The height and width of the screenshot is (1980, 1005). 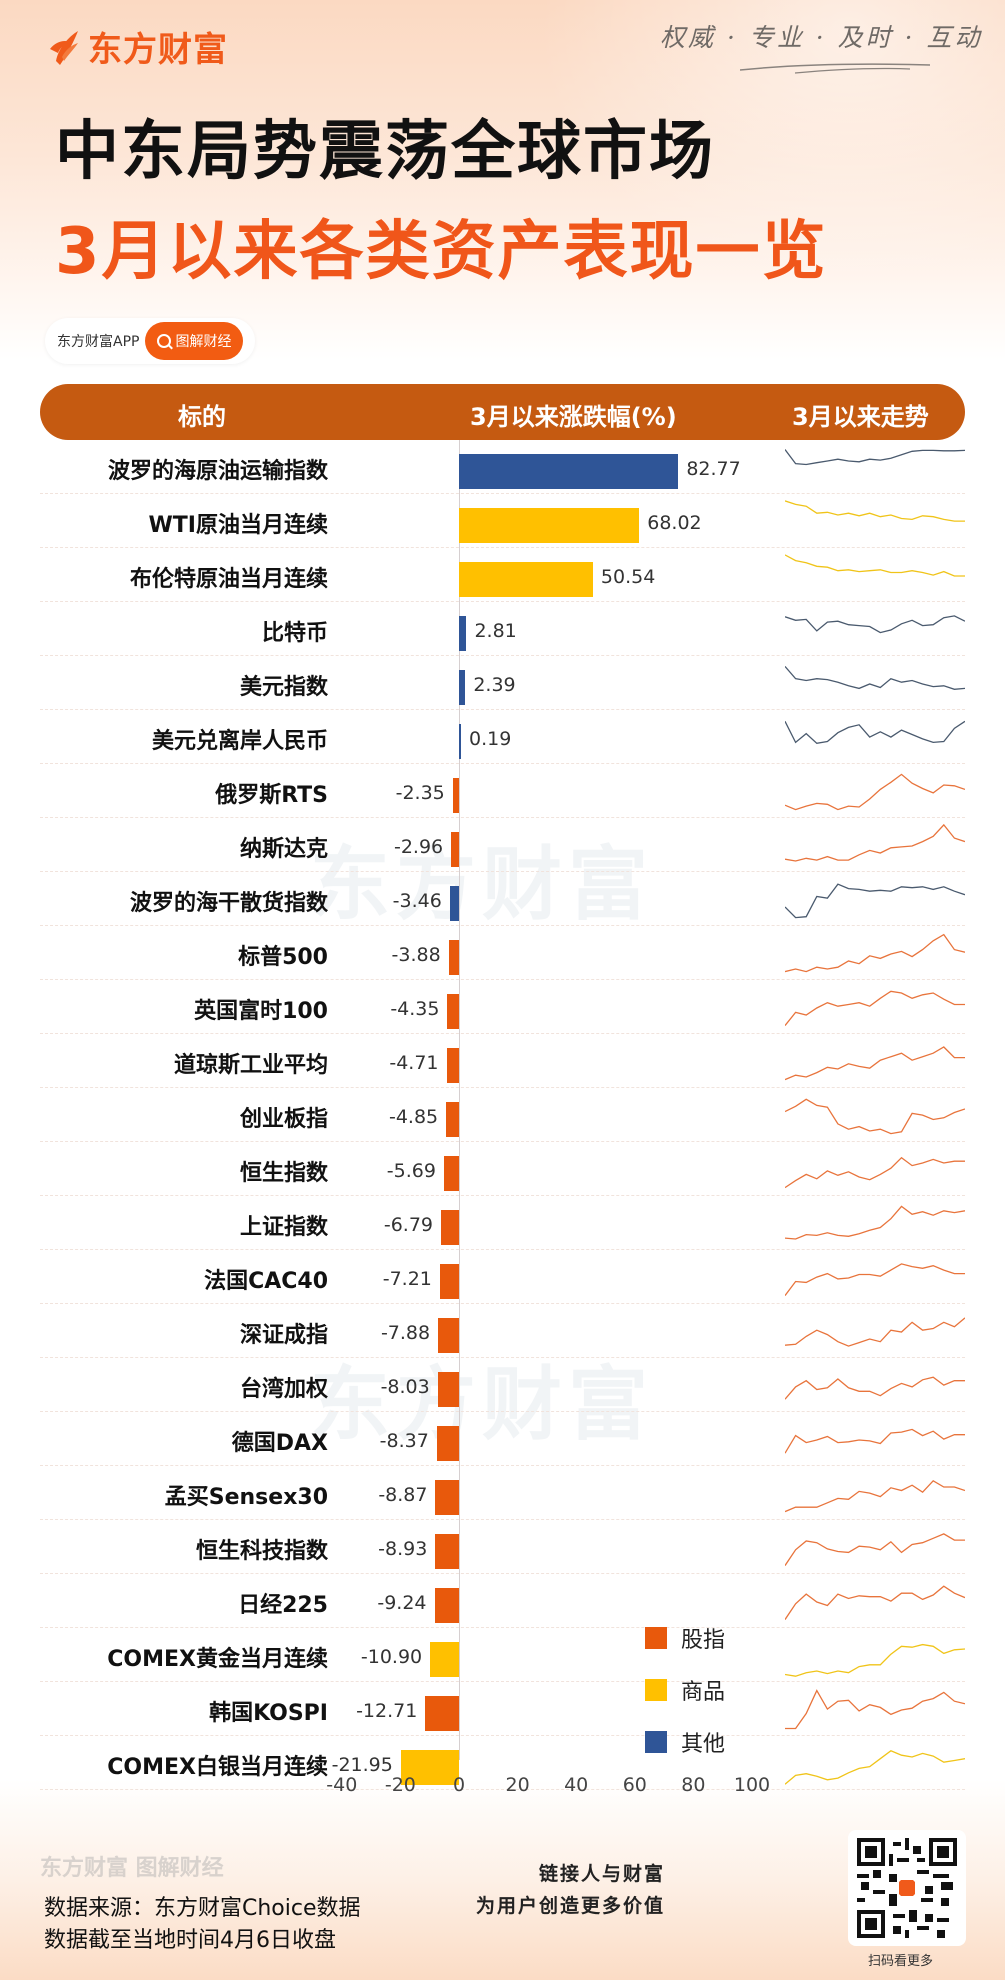 What do you see at coordinates (860, 417) in the screenshot?
I see `col-header-trend: 3月以来走势` at bounding box center [860, 417].